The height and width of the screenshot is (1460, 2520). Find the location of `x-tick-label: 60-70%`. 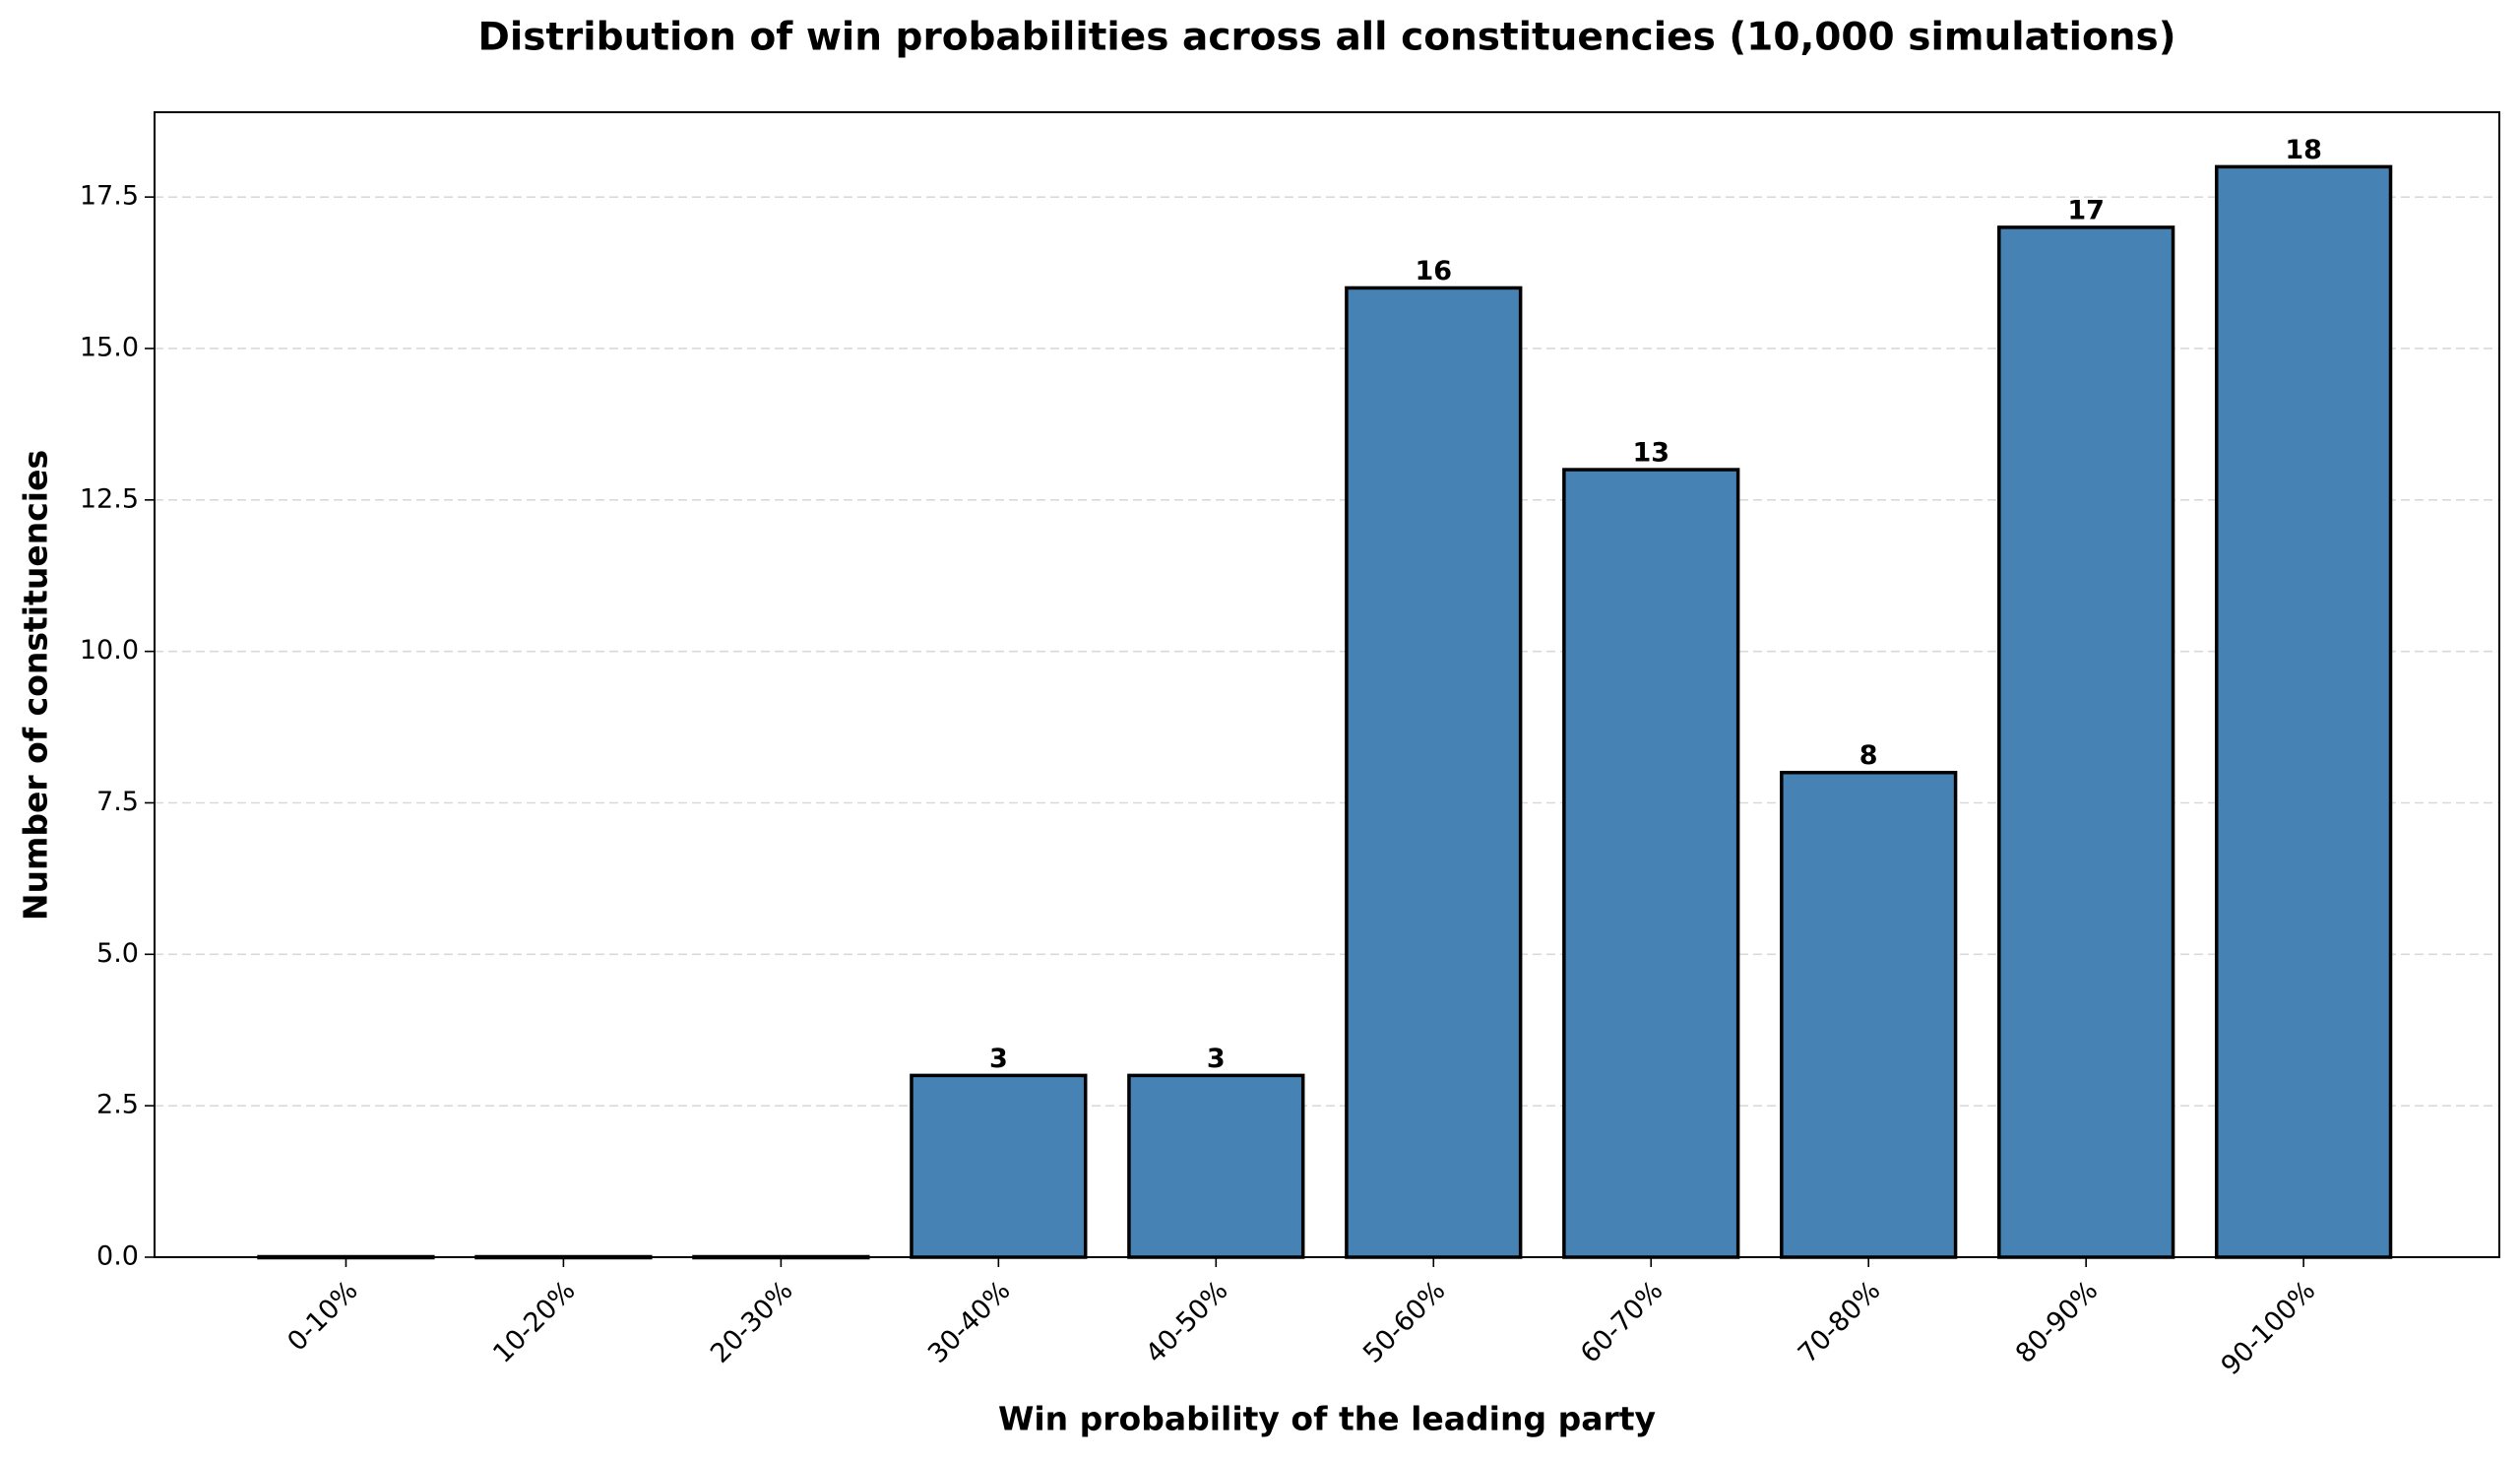

x-tick-label: 60-70% is located at coordinates (1622, 1322).